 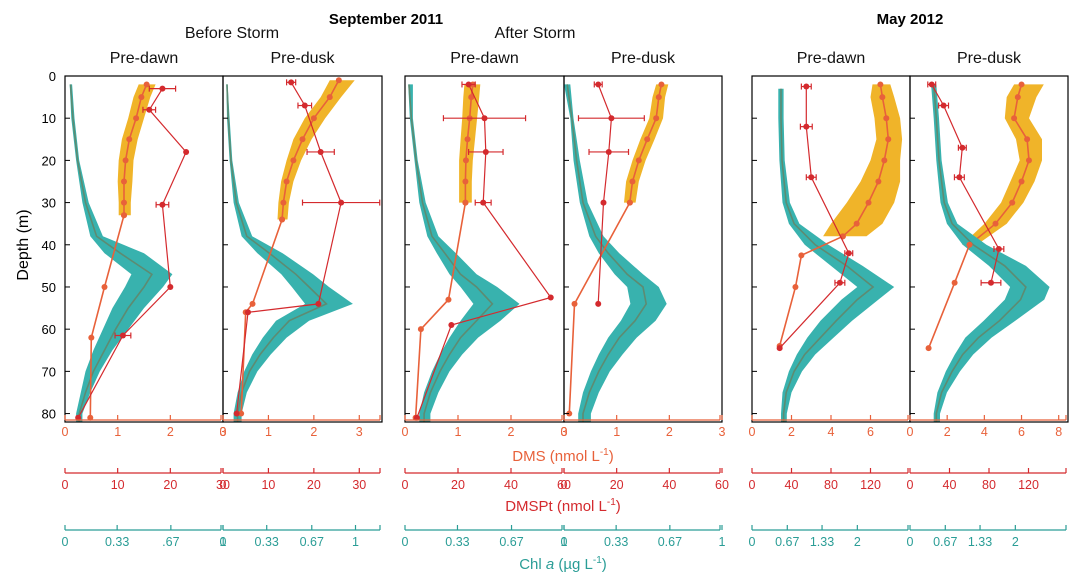 What do you see at coordinates (910, 19) in the screenshot?
I see `group-title-may-2012: May 2012` at bounding box center [910, 19].